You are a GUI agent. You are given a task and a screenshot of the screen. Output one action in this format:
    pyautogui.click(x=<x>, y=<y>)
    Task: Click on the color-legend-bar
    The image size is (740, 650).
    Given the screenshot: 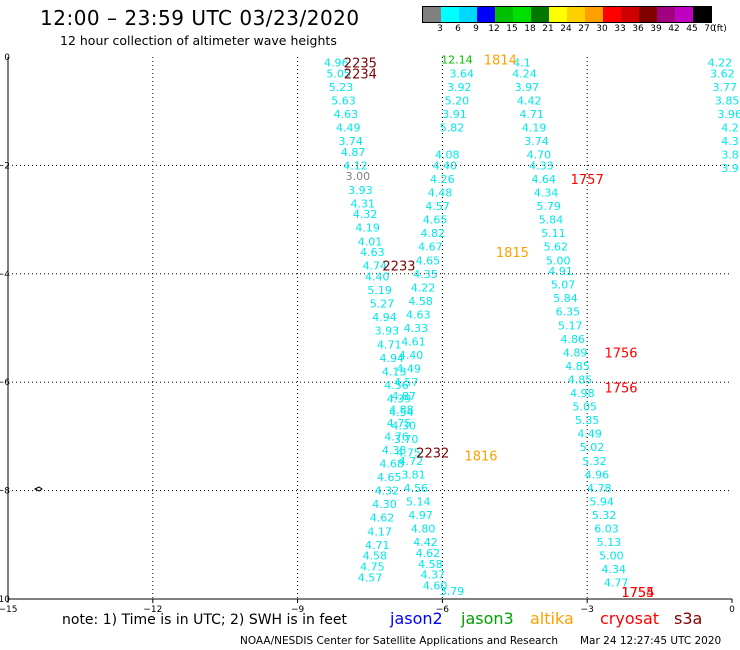 What is the action you would take?
    pyautogui.click(x=567, y=14)
    